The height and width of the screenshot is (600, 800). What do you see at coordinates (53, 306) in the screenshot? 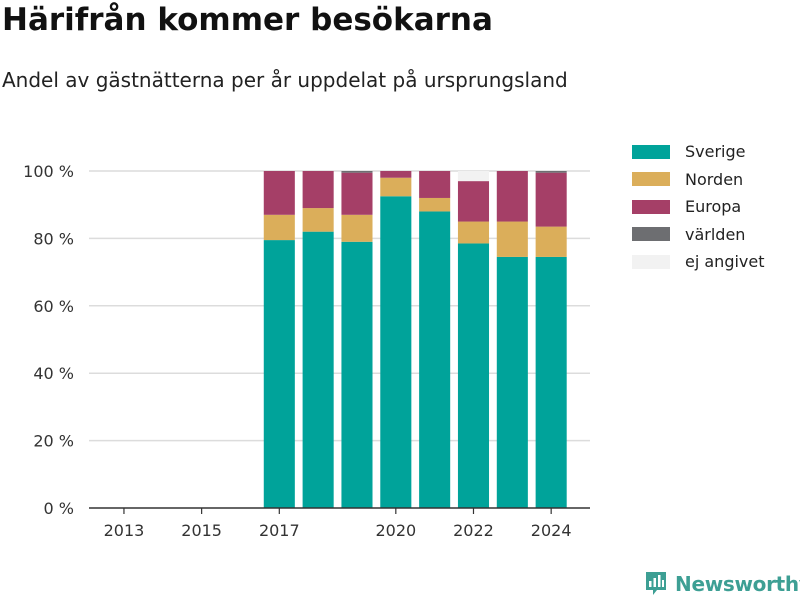
I see `y-tick-label: 60 %` at bounding box center [53, 306].